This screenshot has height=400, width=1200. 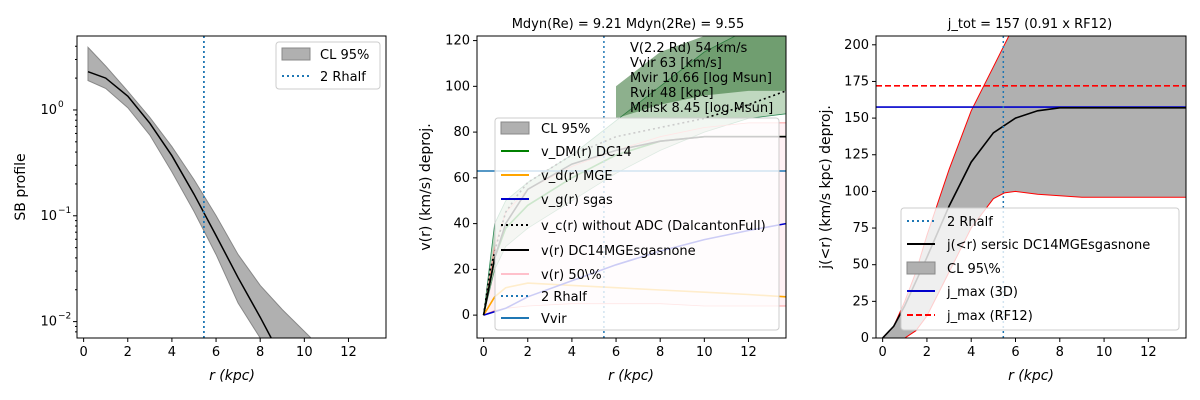 What do you see at coordinates (457, 86) in the screenshot?
I see `p2-ytick-label: 100` at bounding box center [457, 86].